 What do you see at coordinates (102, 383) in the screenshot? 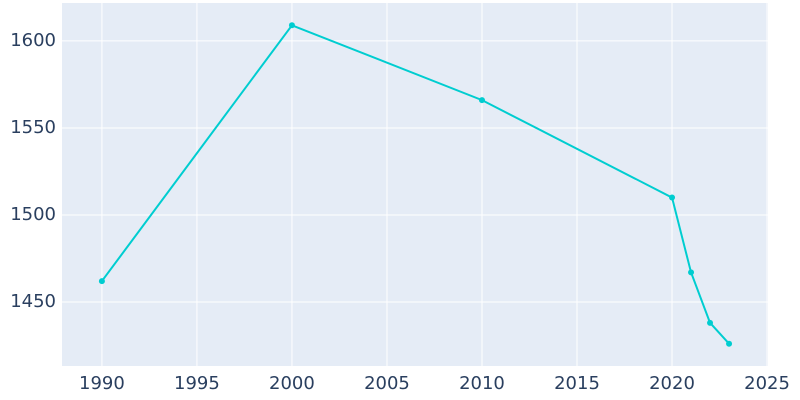
I see `x-tick-label: 1990` at bounding box center [102, 383].